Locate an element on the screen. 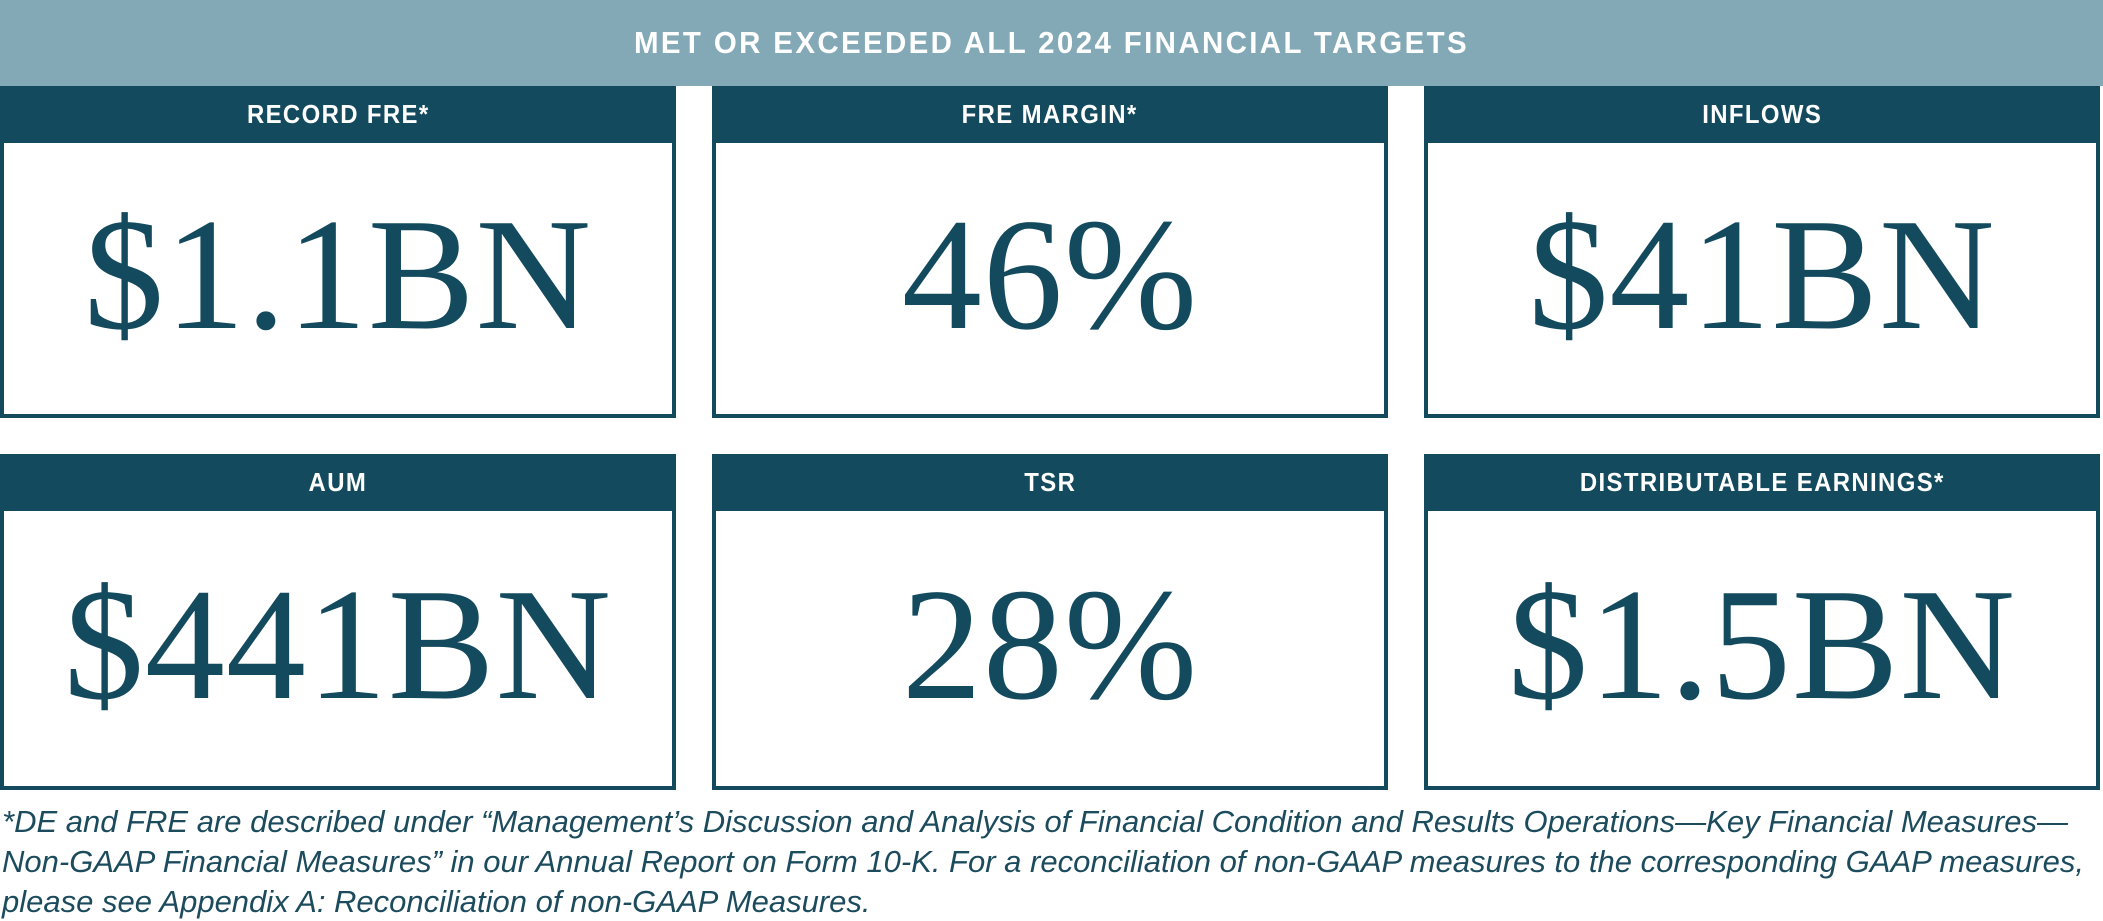 The image size is (2103, 921). metric-card-record-fre: RECORD FRE* $1.1BN is located at coordinates (338, 252).